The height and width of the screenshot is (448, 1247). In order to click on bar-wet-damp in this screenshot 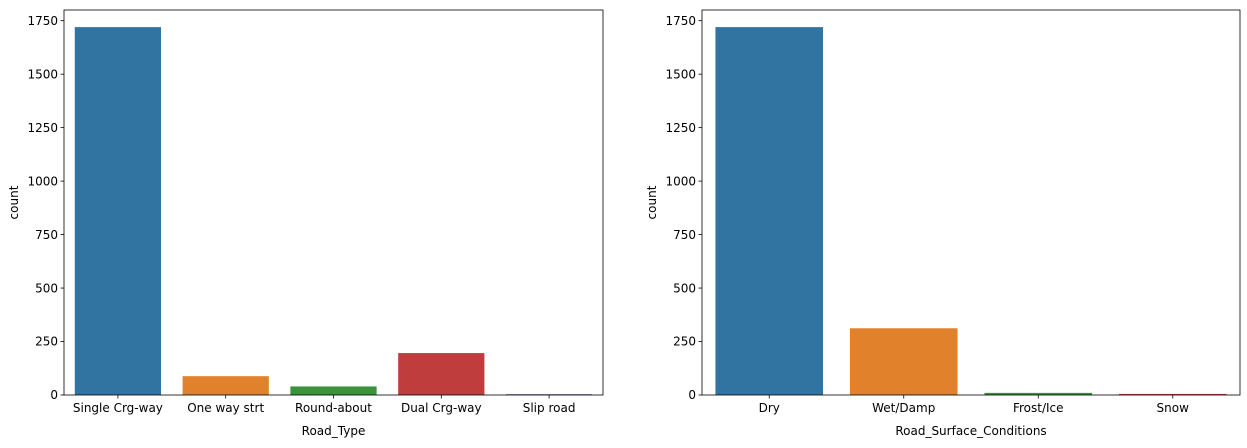, I will do `click(903, 361)`.